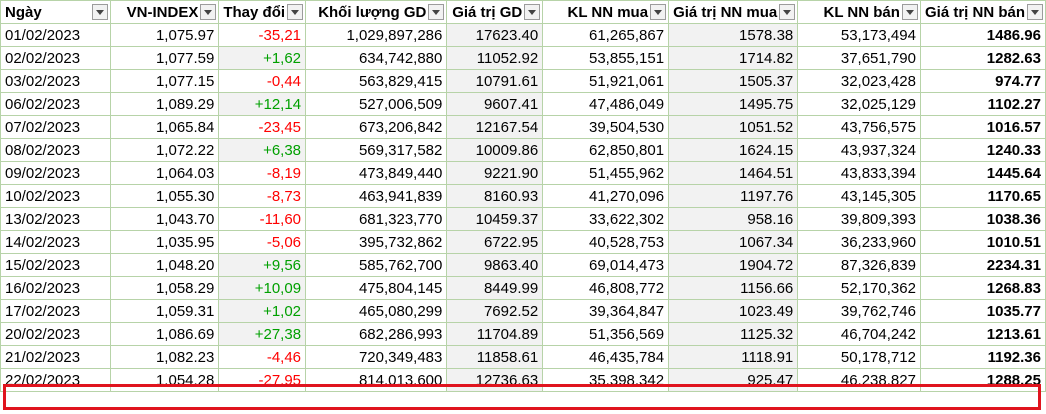 This screenshot has width=1046, height=414. Describe the element at coordinates (164, 242) in the screenshot. I see `index-cell: 1,035.95` at that location.